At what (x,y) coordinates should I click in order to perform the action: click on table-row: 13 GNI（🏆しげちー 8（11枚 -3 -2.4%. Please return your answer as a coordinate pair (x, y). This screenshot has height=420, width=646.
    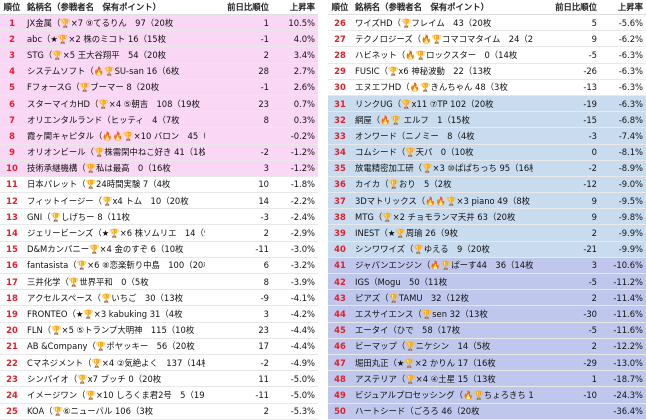
    Looking at the image, I should click on (159, 217).